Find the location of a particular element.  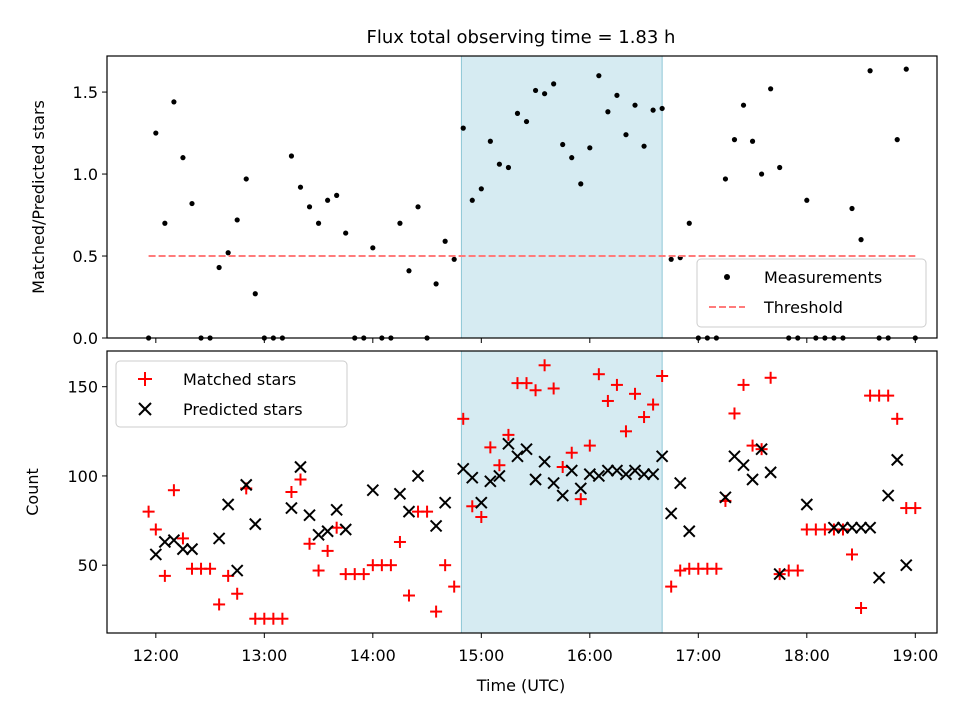

x-tick-label: 19:00 is located at coordinates (915, 655).